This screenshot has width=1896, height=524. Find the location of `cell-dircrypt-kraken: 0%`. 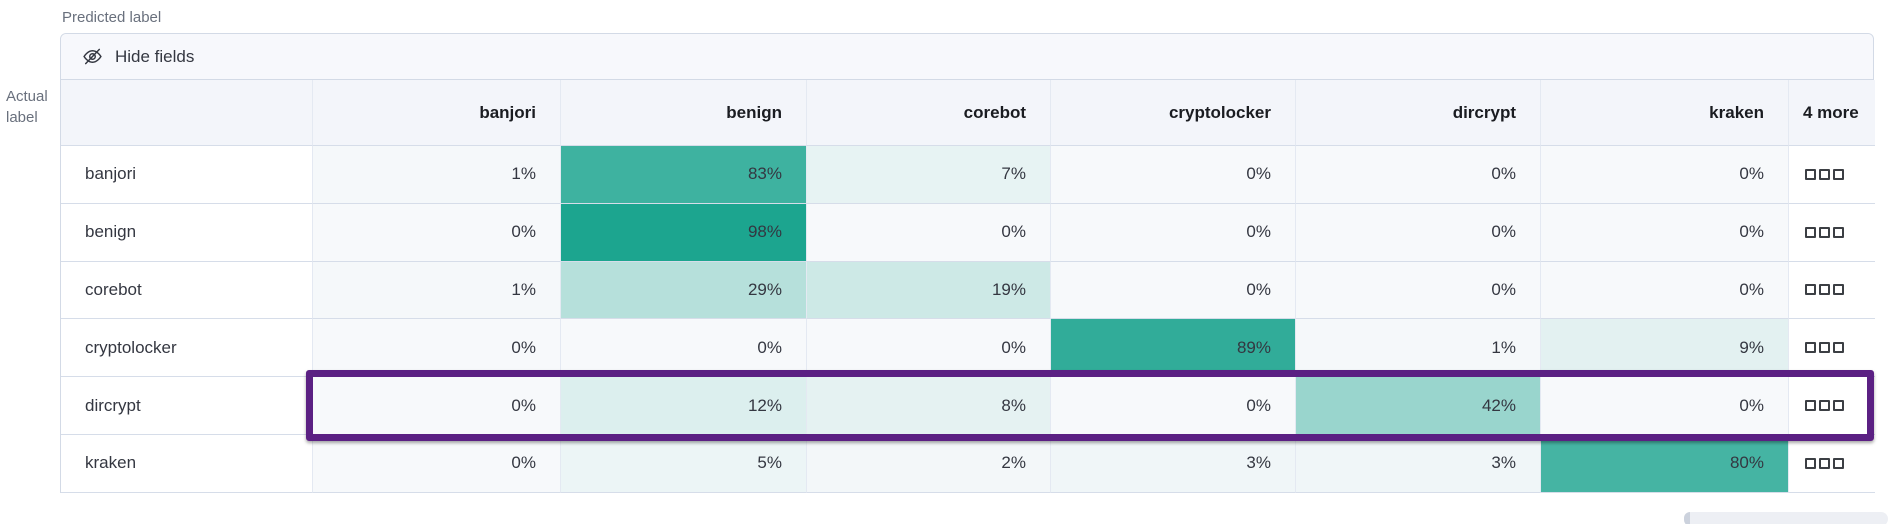

cell-dircrypt-kraken: 0% is located at coordinates (1665, 406).